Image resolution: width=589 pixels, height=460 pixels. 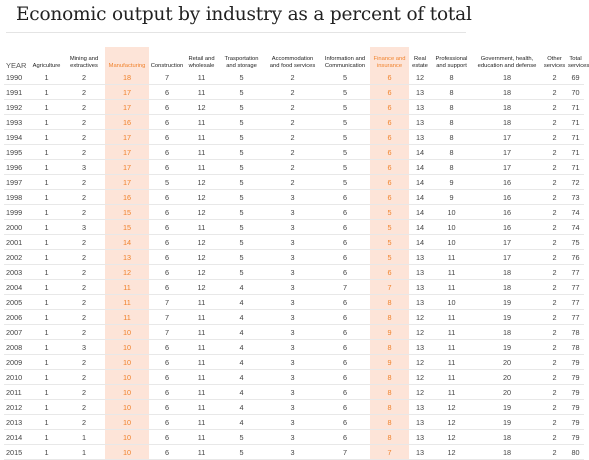 What do you see at coordinates (575, 92) in the screenshot?
I see `value-cell-total-services: 70` at bounding box center [575, 92].